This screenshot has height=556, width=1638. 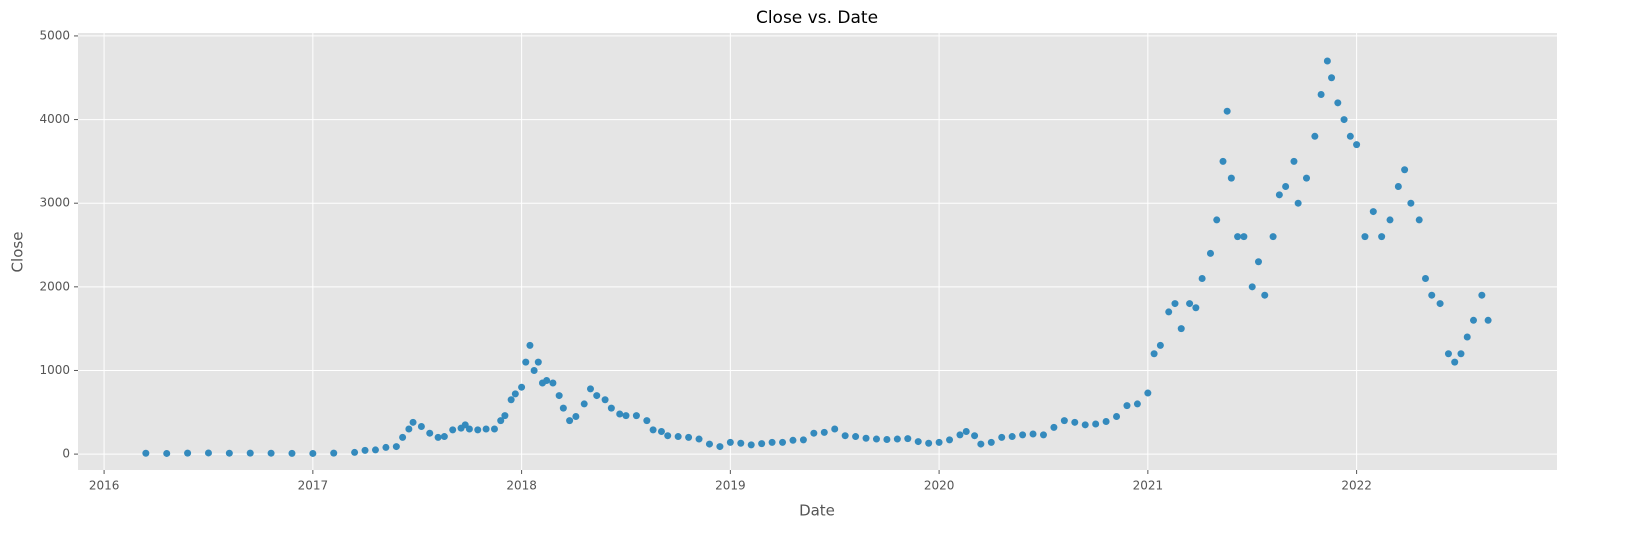 I want to click on y-tick-label: 3000, so click(x=54, y=203).